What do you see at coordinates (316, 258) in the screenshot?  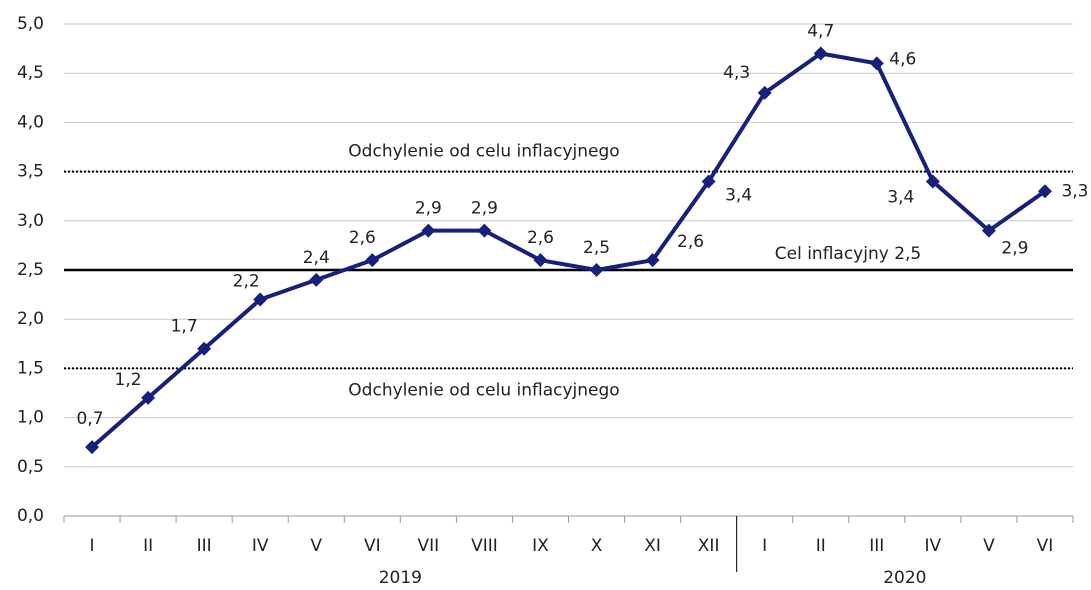 I see `data-label: 2,4` at bounding box center [316, 258].